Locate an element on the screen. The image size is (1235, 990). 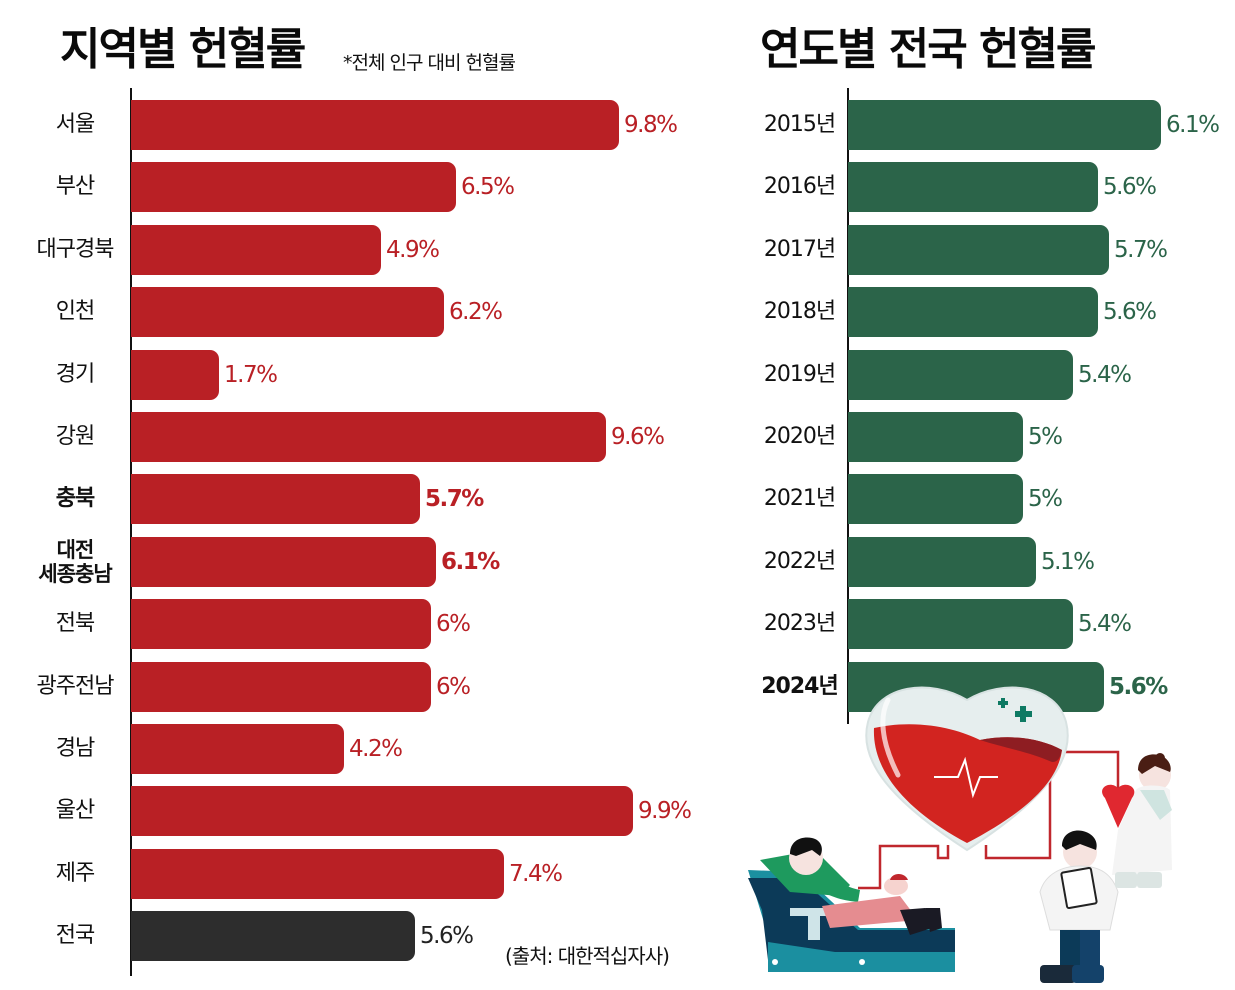
doctor-with-clipboard is located at coordinates (1079, 906).